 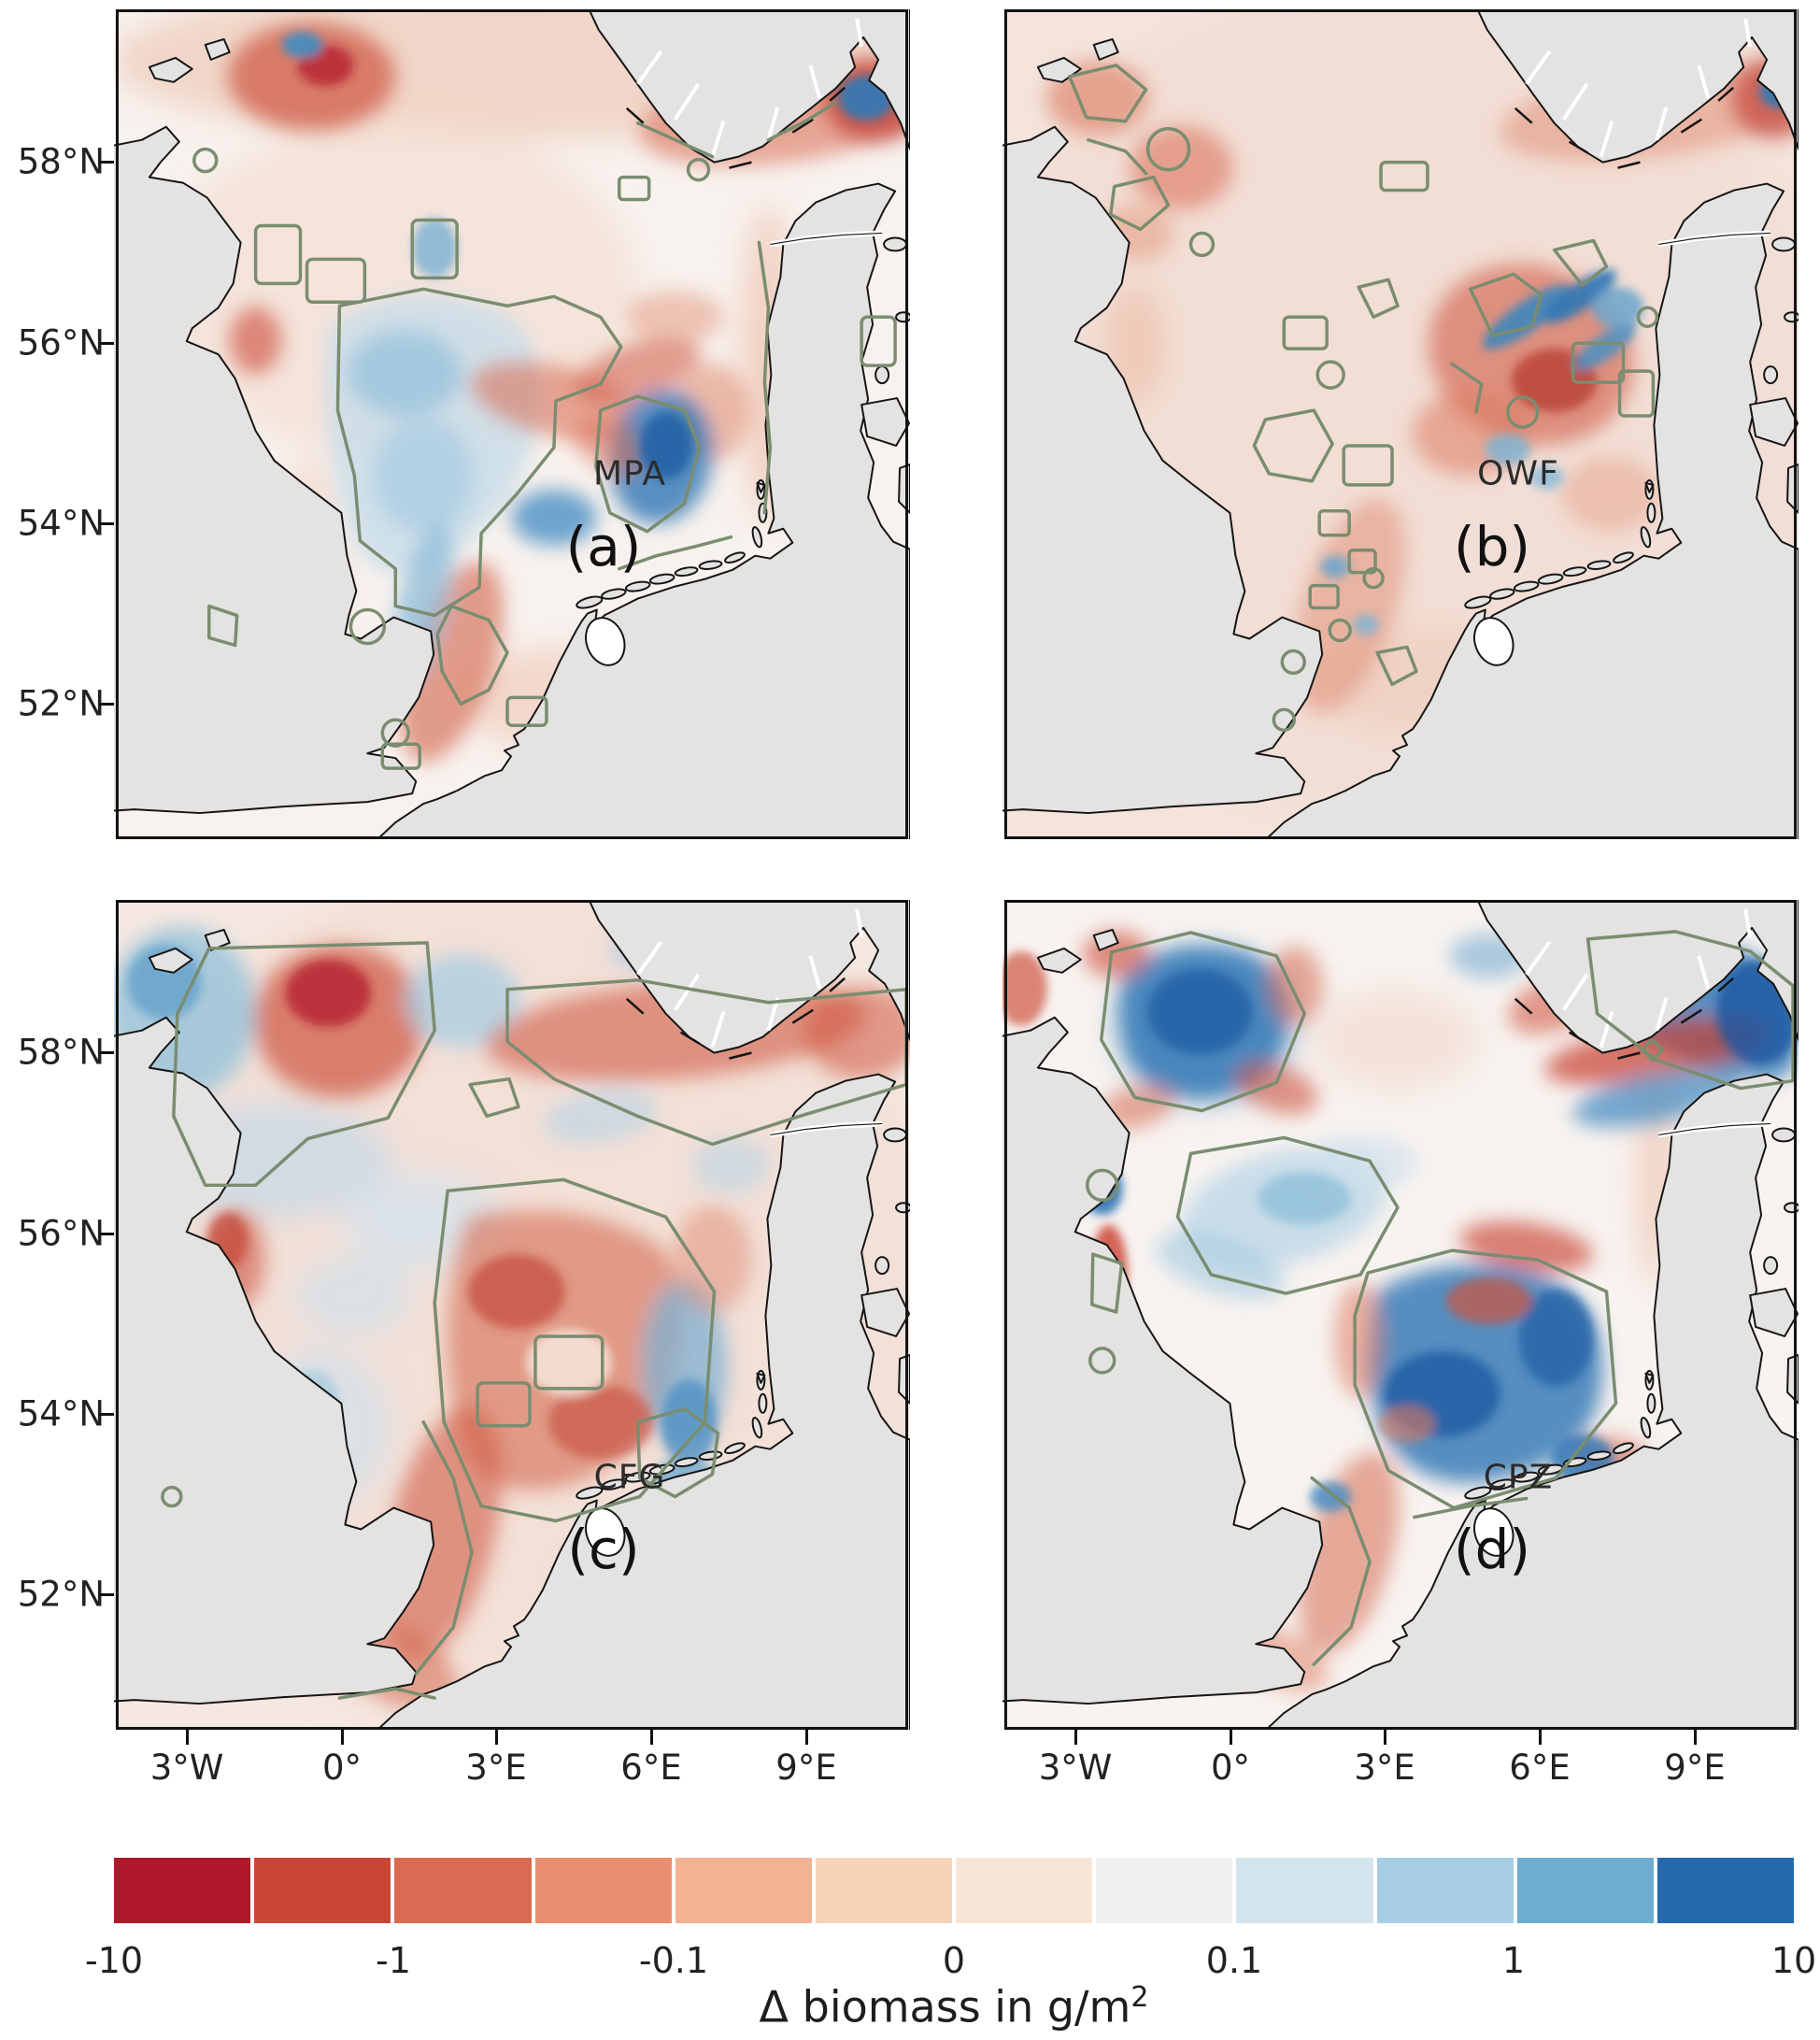 What do you see at coordinates (1793, 1960) in the screenshot?
I see `colorbar-tick-label: 10` at bounding box center [1793, 1960].